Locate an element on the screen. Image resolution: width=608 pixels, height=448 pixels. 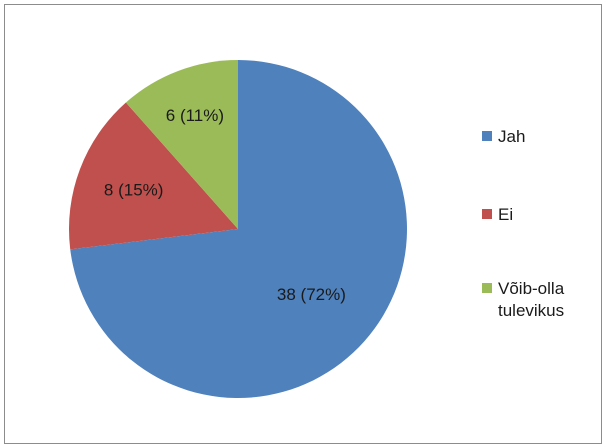
pie-slice-v-ib-olla-tulevikus is located at coordinates (181, 144).